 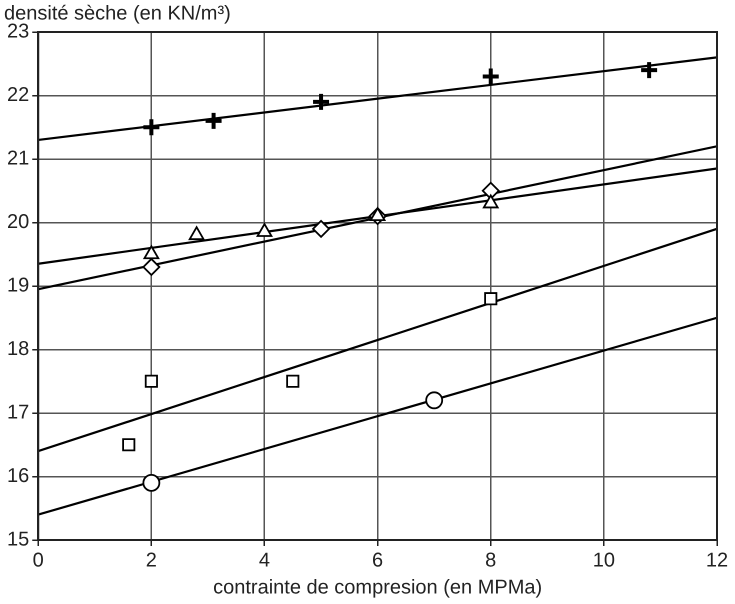 I want to click on x-tick-label: 12, so click(x=717, y=561).